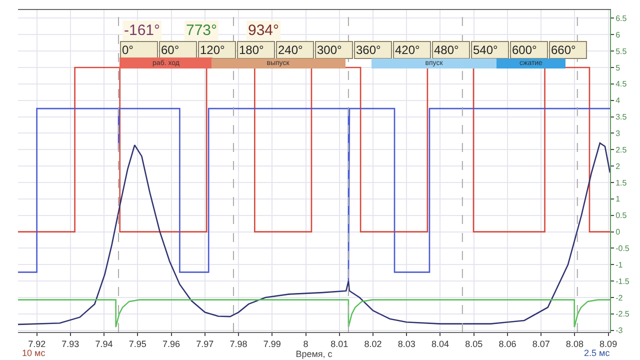  What do you see at coordinates (623, 249) in the screenshot?
I see `y-tick-label: -0.5` at bounding box center [623, 249].